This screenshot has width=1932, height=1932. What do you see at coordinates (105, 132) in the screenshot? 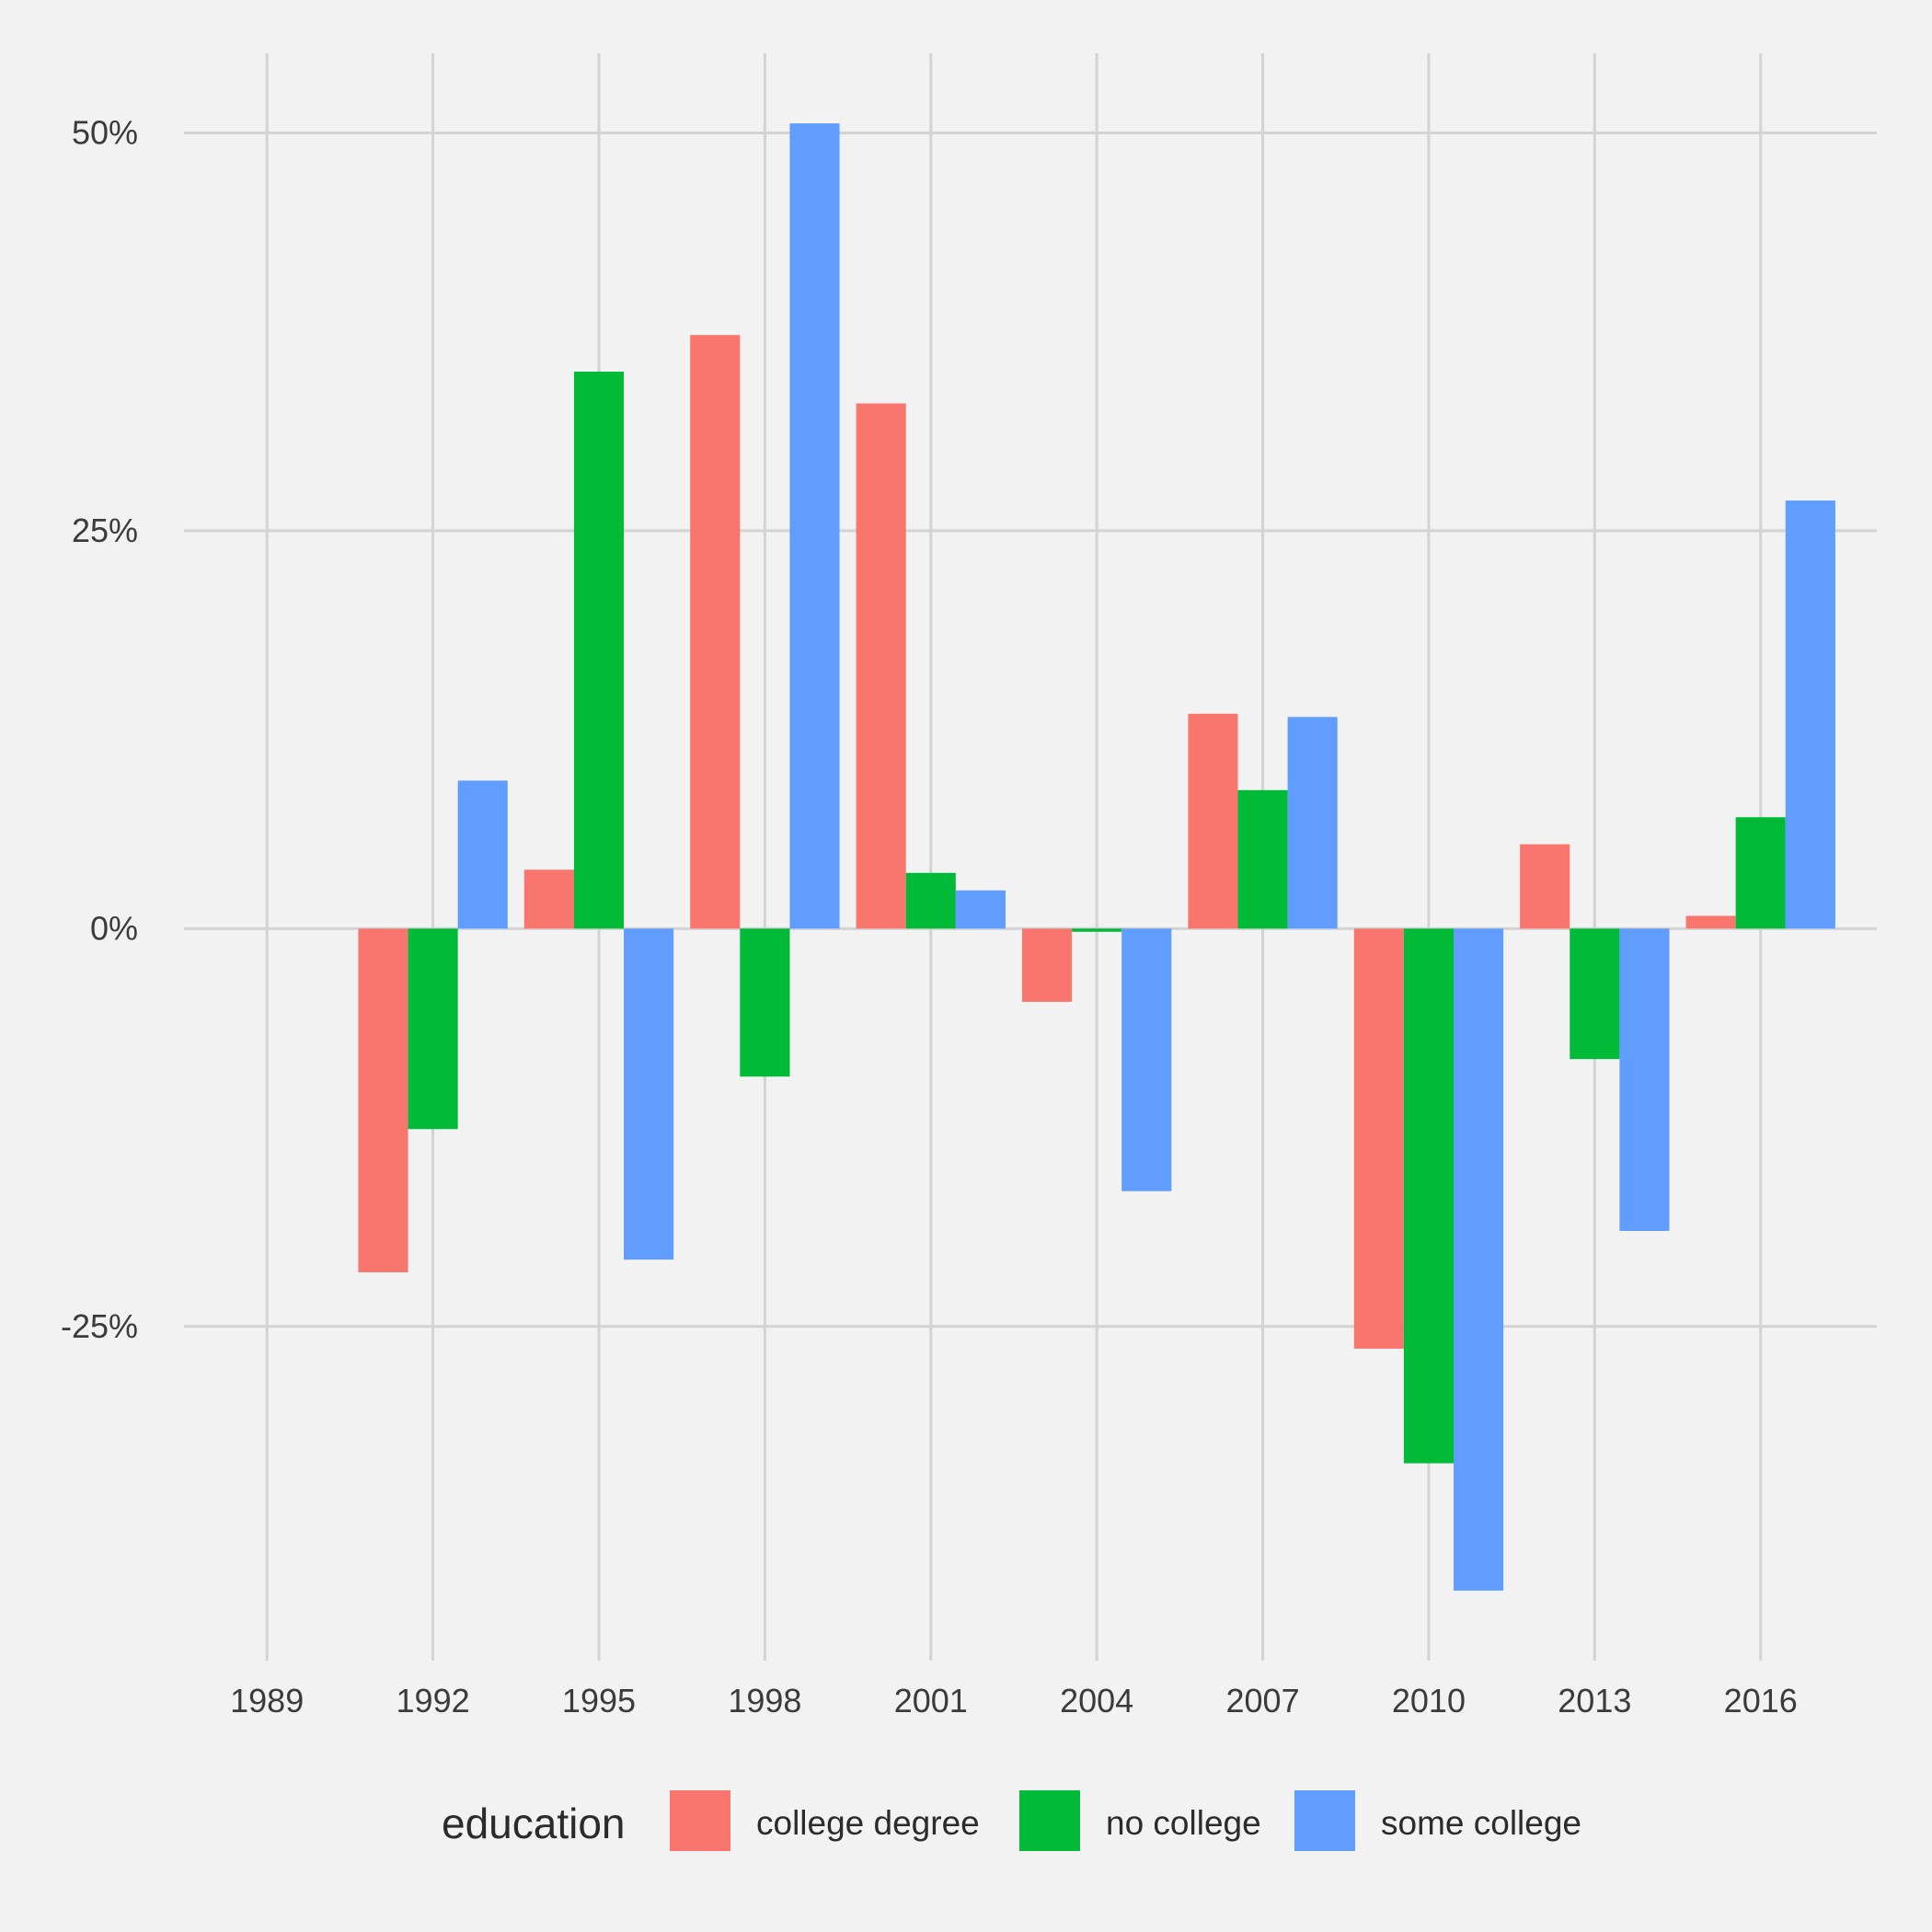
I see `y-tick-label: 50%` at bounding box center [105, 132].